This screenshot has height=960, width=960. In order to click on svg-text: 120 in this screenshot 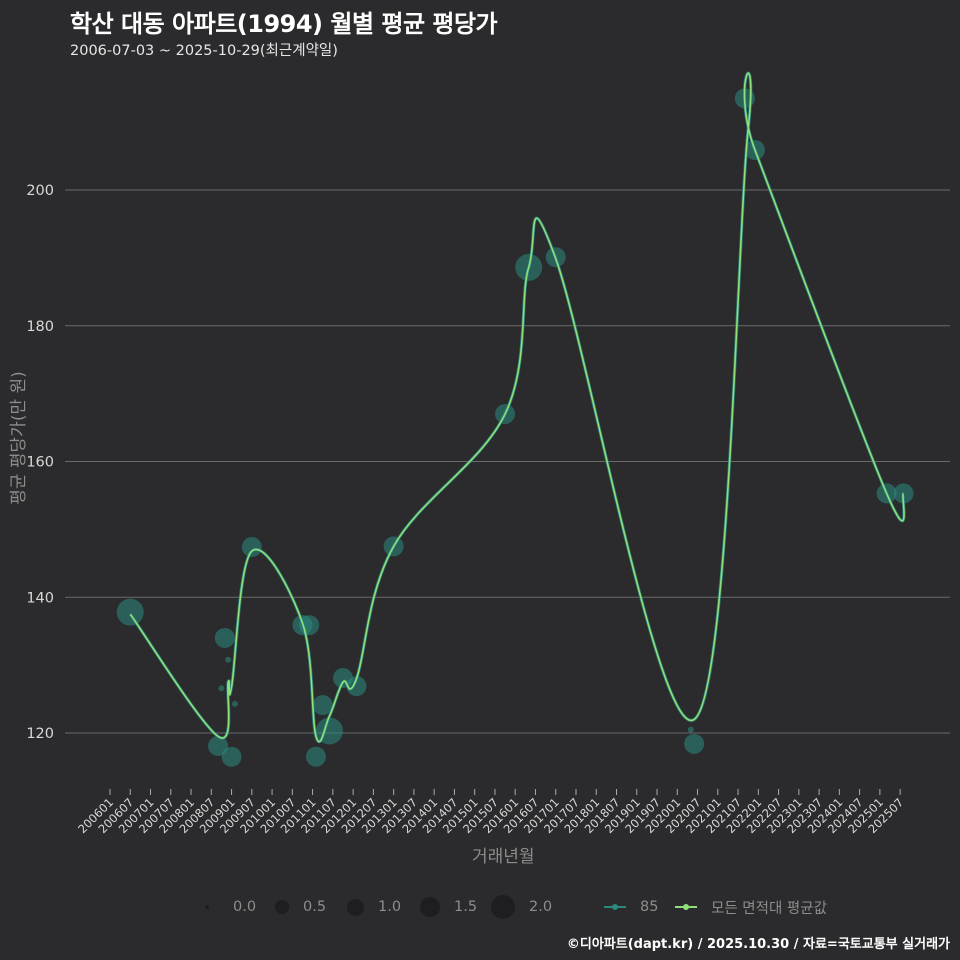, I will do `click(40, 734)`.